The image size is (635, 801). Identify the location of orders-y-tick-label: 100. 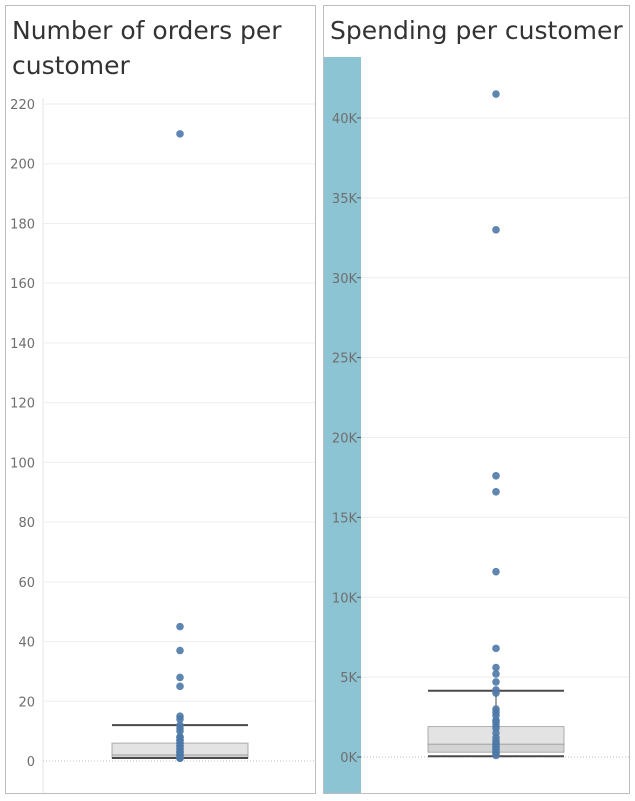
(22, 463).